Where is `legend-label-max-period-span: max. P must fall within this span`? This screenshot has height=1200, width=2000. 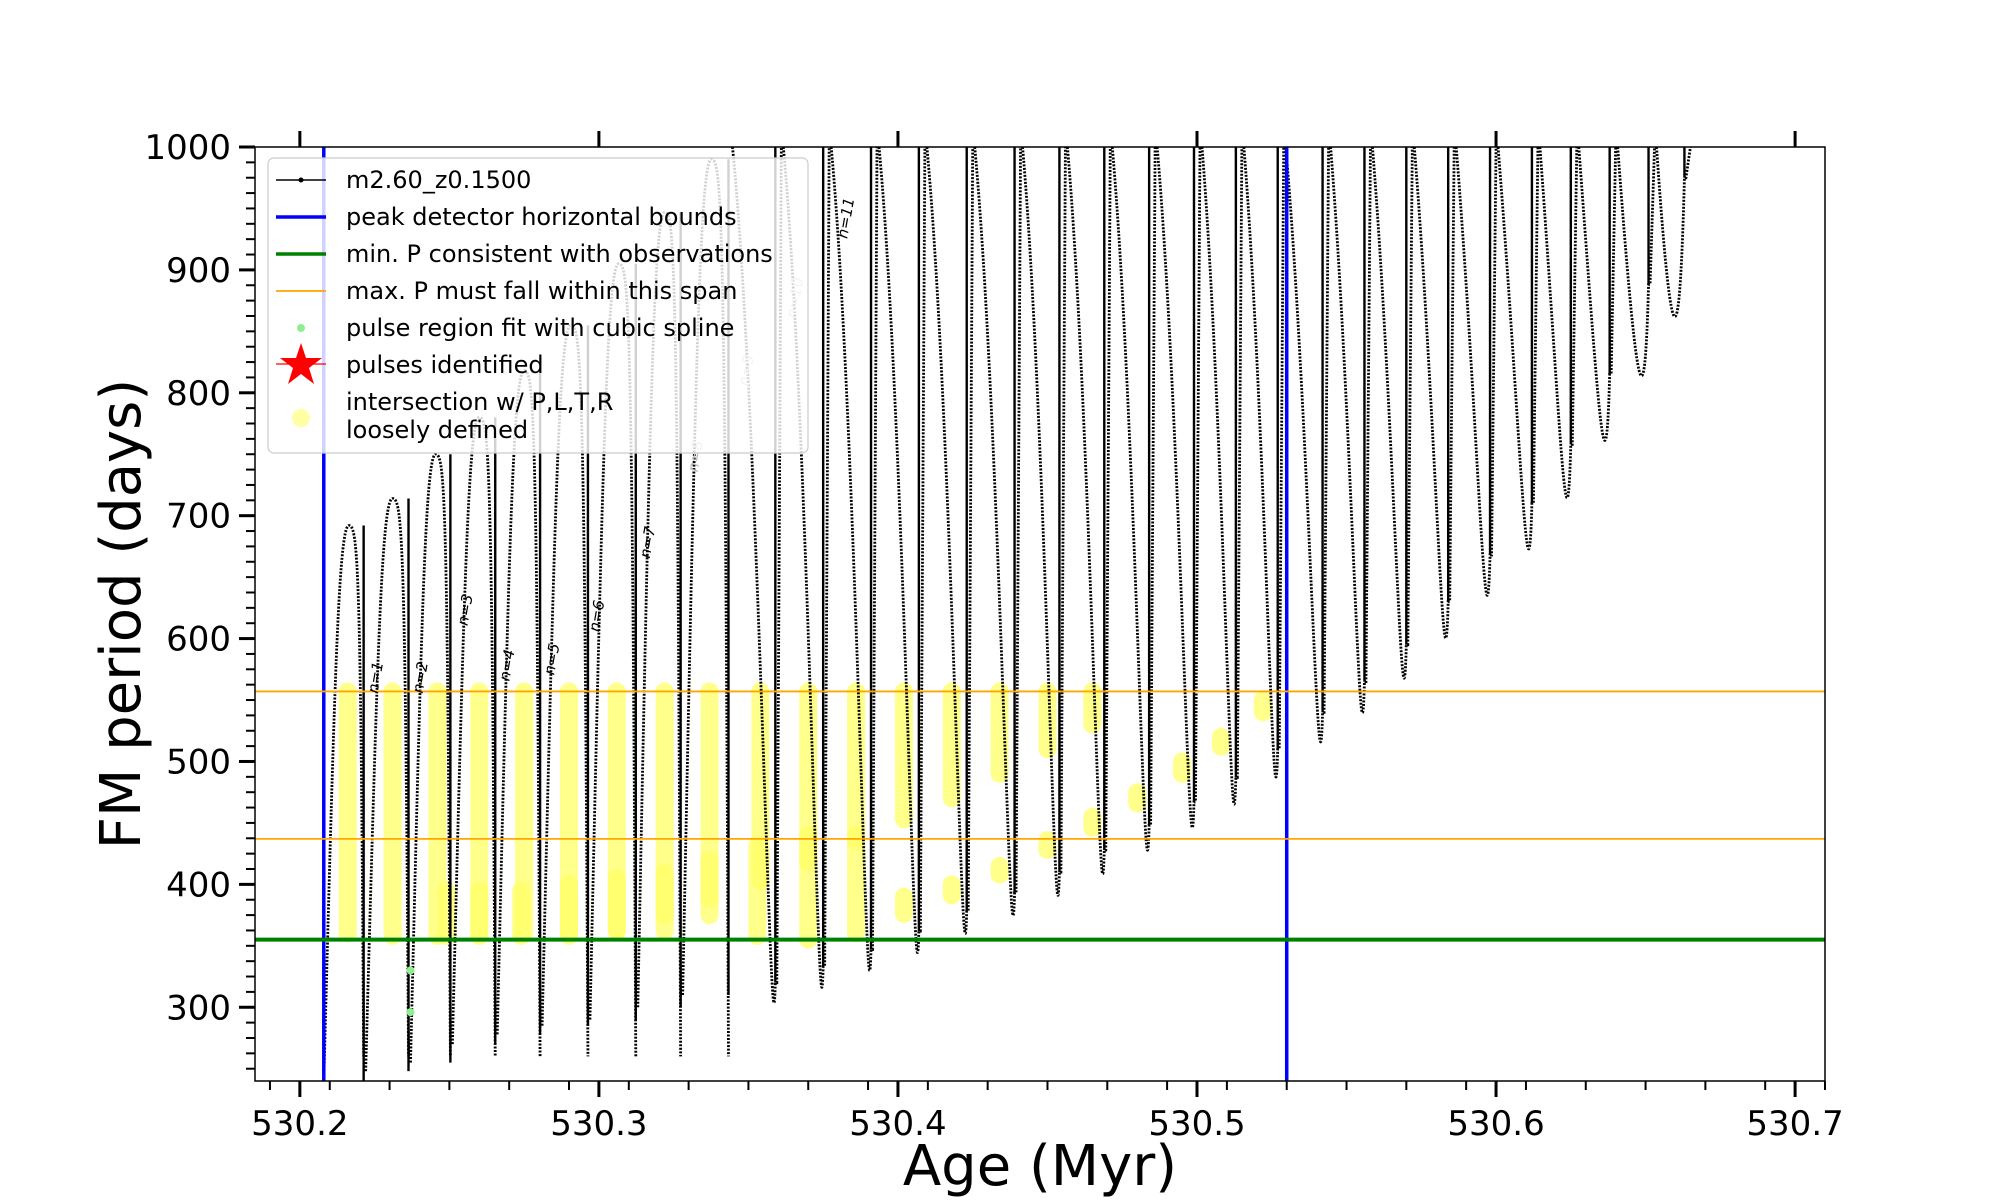
legend-label-max-period-span: max. P must fall within this span is located at coordinates (541, 291).